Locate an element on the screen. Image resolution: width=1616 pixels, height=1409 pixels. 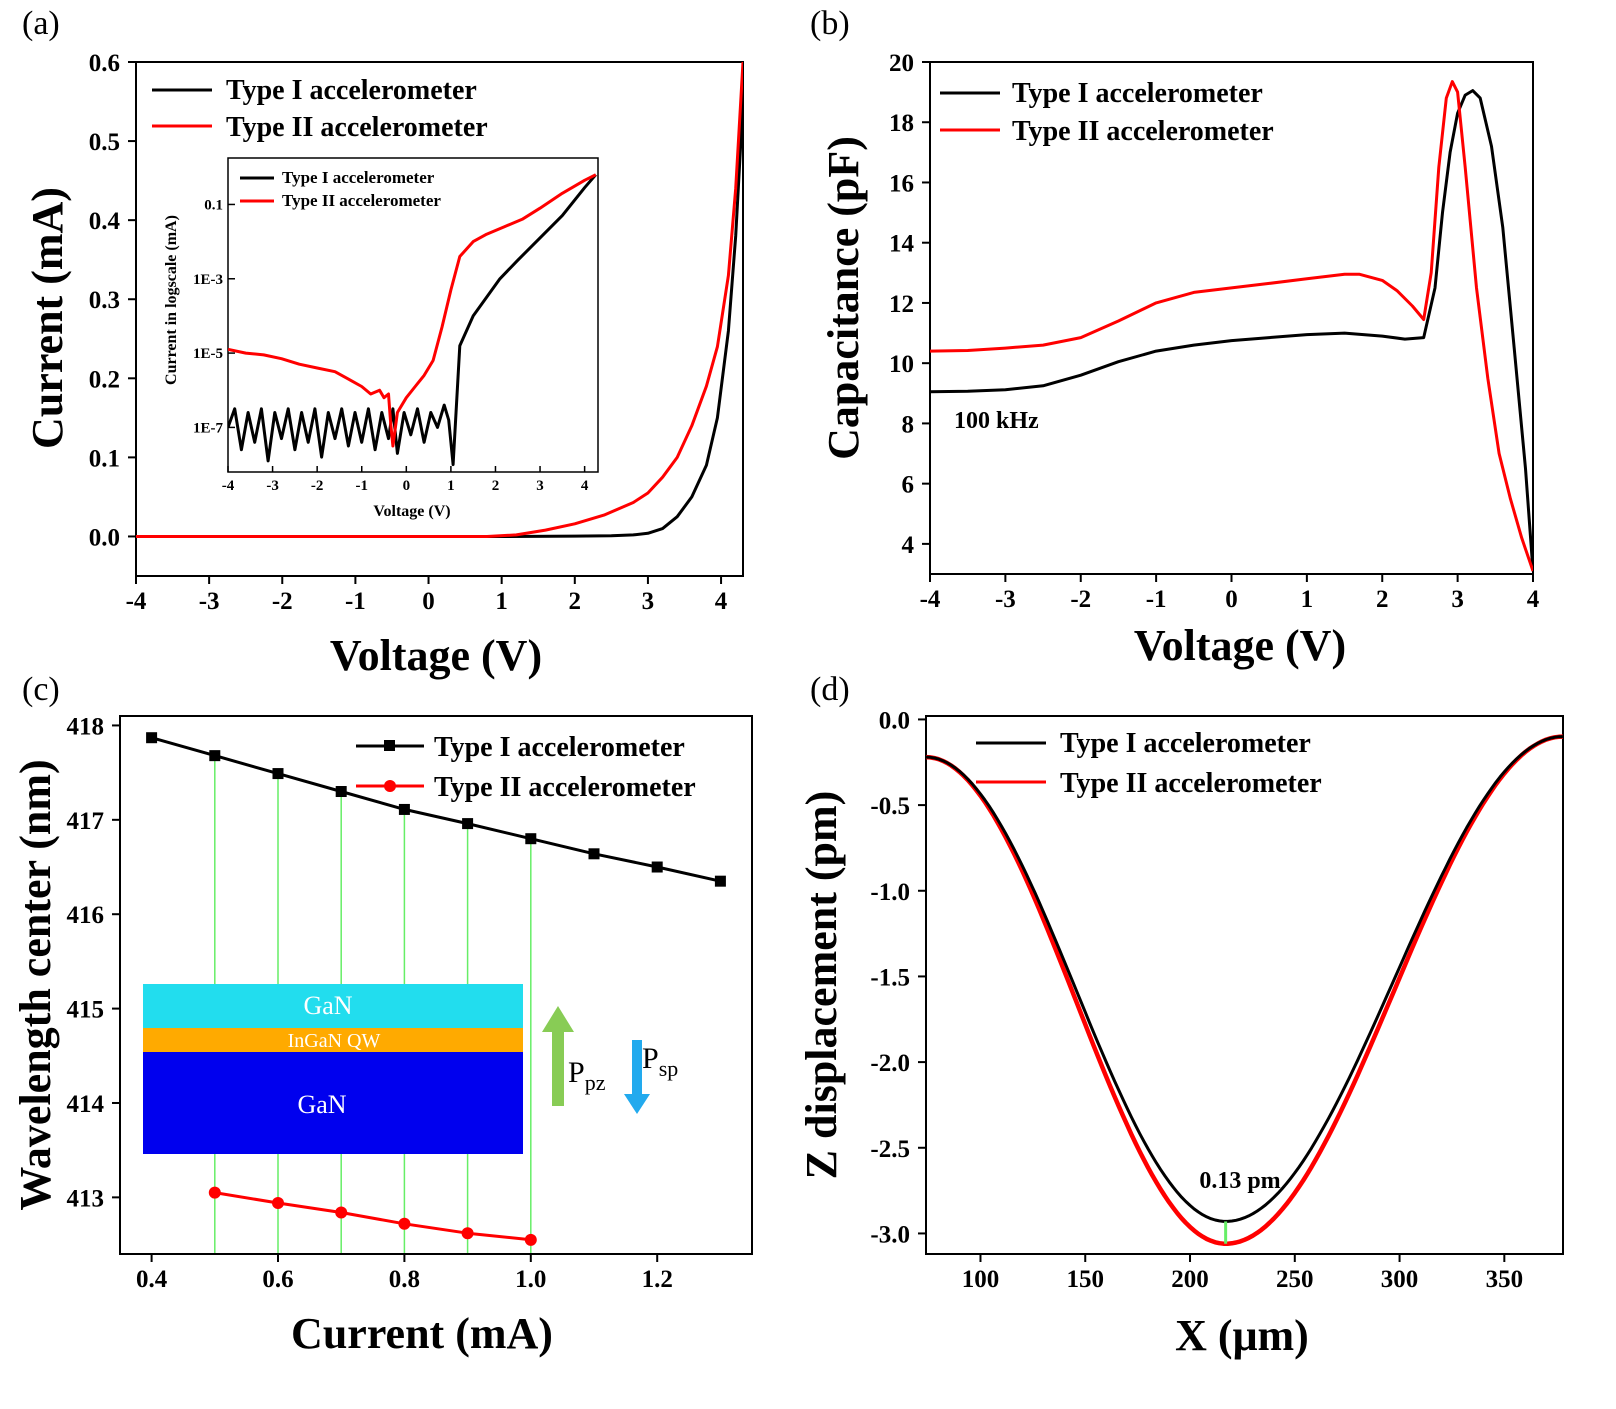
panel-d-ytick-label: 0.0 is located at coordinates (894, 720).